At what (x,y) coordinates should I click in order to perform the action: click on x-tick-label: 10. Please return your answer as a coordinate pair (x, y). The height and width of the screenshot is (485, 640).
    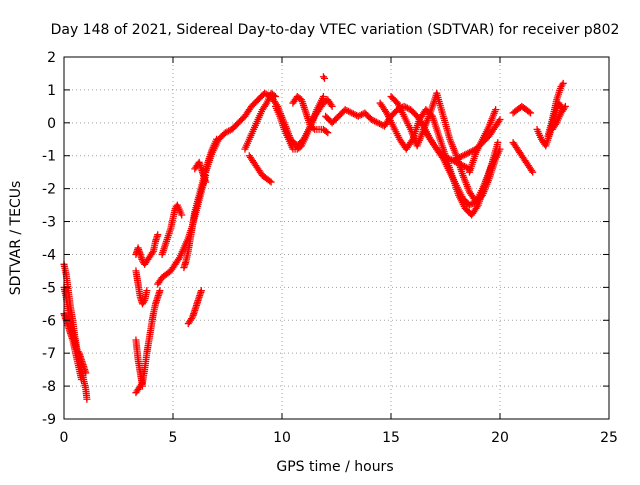
    Looking at the image, I should click on (282, 438).